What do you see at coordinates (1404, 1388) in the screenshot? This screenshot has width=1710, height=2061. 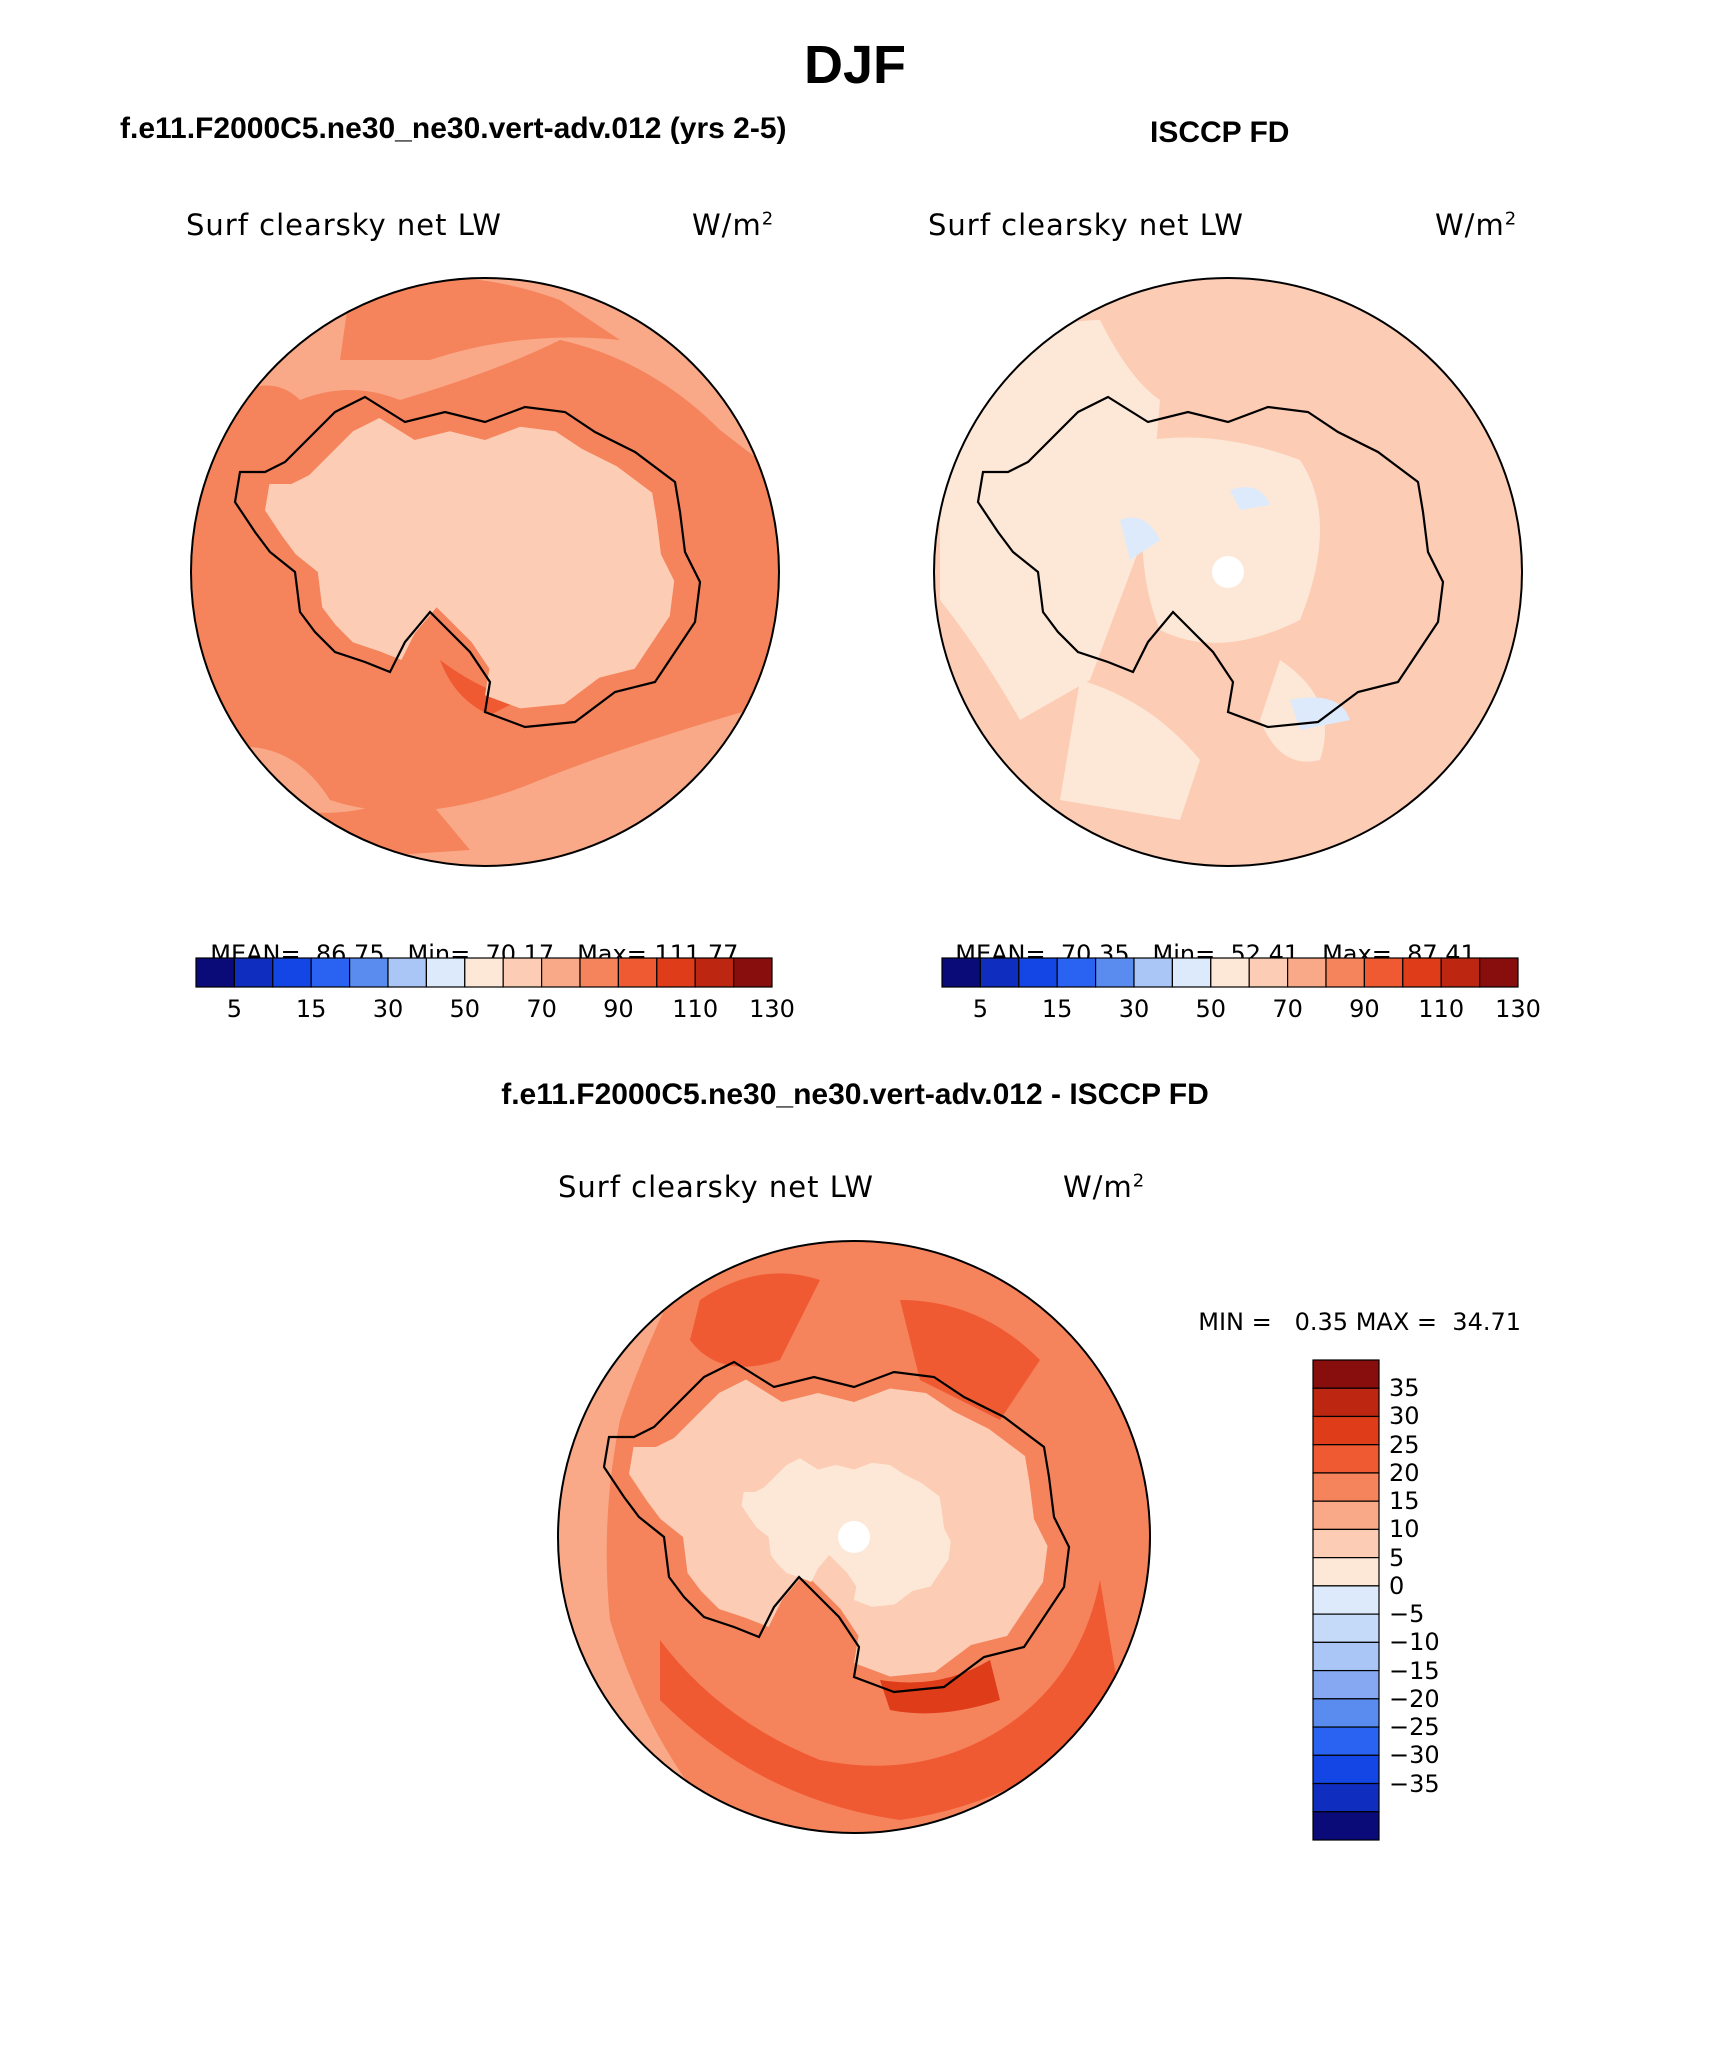 I see `diff-colorbar-tick-label: 35` at bounding box center [1404, 1388].